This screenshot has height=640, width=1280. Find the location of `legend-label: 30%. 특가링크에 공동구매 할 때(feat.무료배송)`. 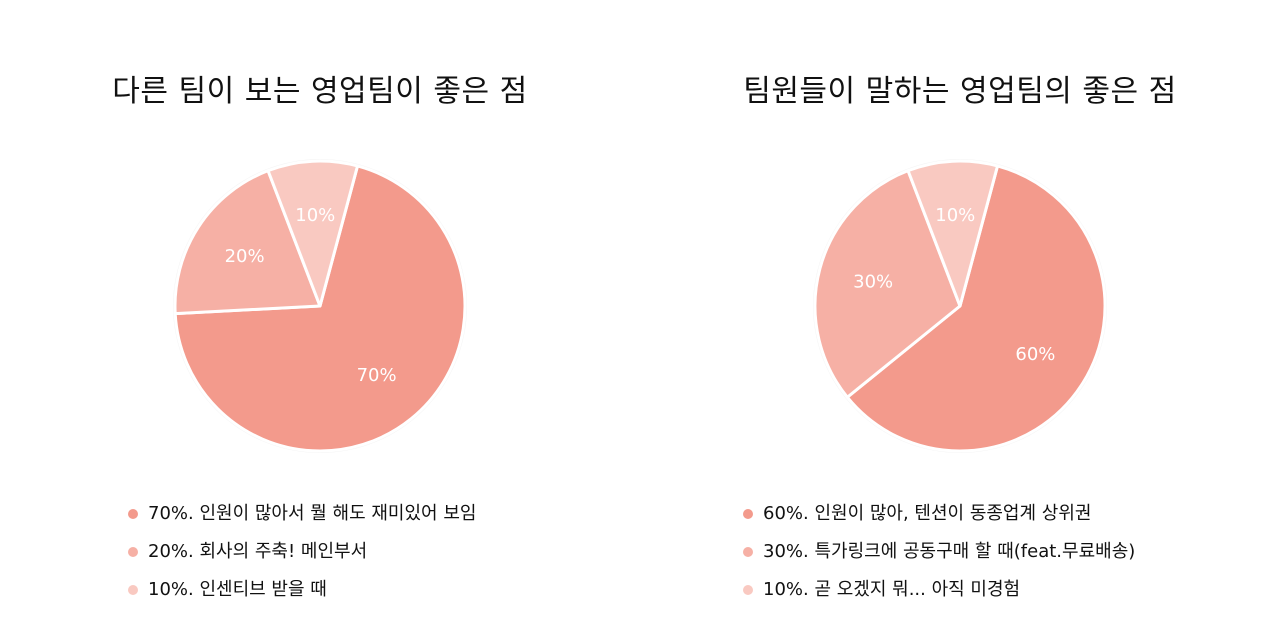

legend-label: 30%. 특가링크에 공동구매 할 때(feat.무료배송) is located at coordinates (949, 551).